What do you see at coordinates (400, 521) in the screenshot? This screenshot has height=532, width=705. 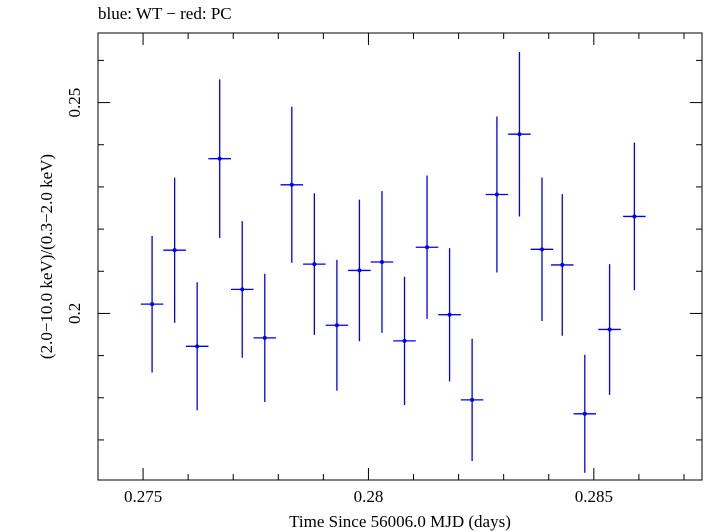 I see `x-axis-label: Time Since 56006.0 MJD (days)` at bounding box center [400, 521].